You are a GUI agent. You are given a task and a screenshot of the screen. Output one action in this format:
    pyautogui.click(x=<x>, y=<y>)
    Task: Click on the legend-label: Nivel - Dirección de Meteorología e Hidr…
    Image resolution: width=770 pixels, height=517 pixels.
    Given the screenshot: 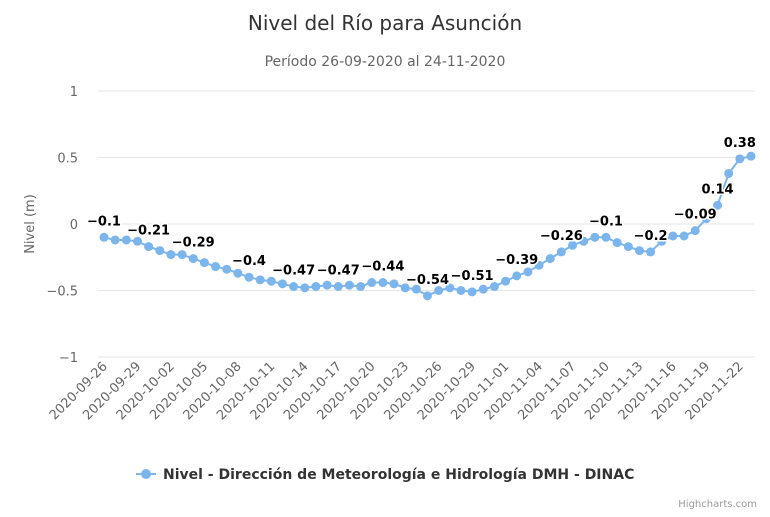 What is the action you would take?
    pyautogui.click(x=398, y=475)
    